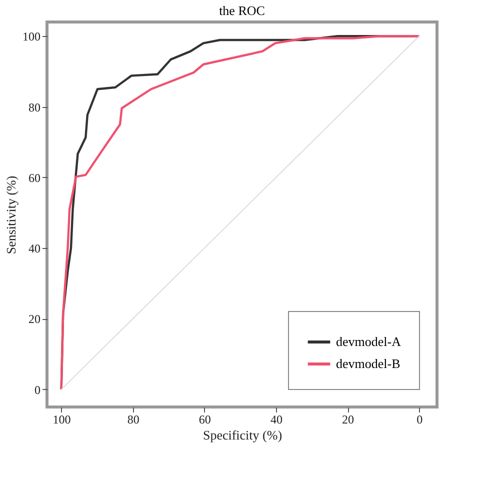  What do you see at coordinates (34, 249) in the screenshot?
I see `y-tick-label: 40` at bounding box center [34, 249].